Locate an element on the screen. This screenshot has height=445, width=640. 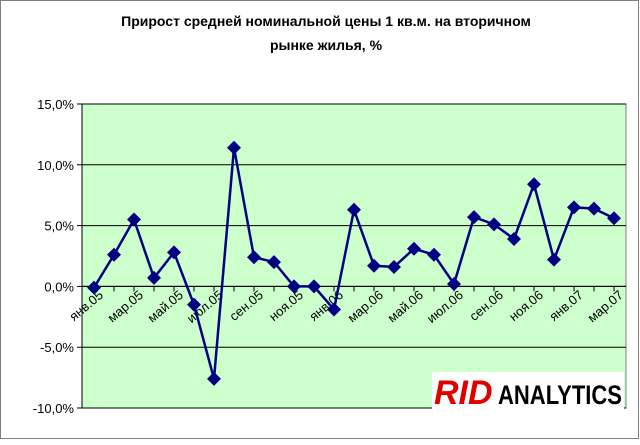
y-tick-label: 10,0% is located at coordinates (55, 165).